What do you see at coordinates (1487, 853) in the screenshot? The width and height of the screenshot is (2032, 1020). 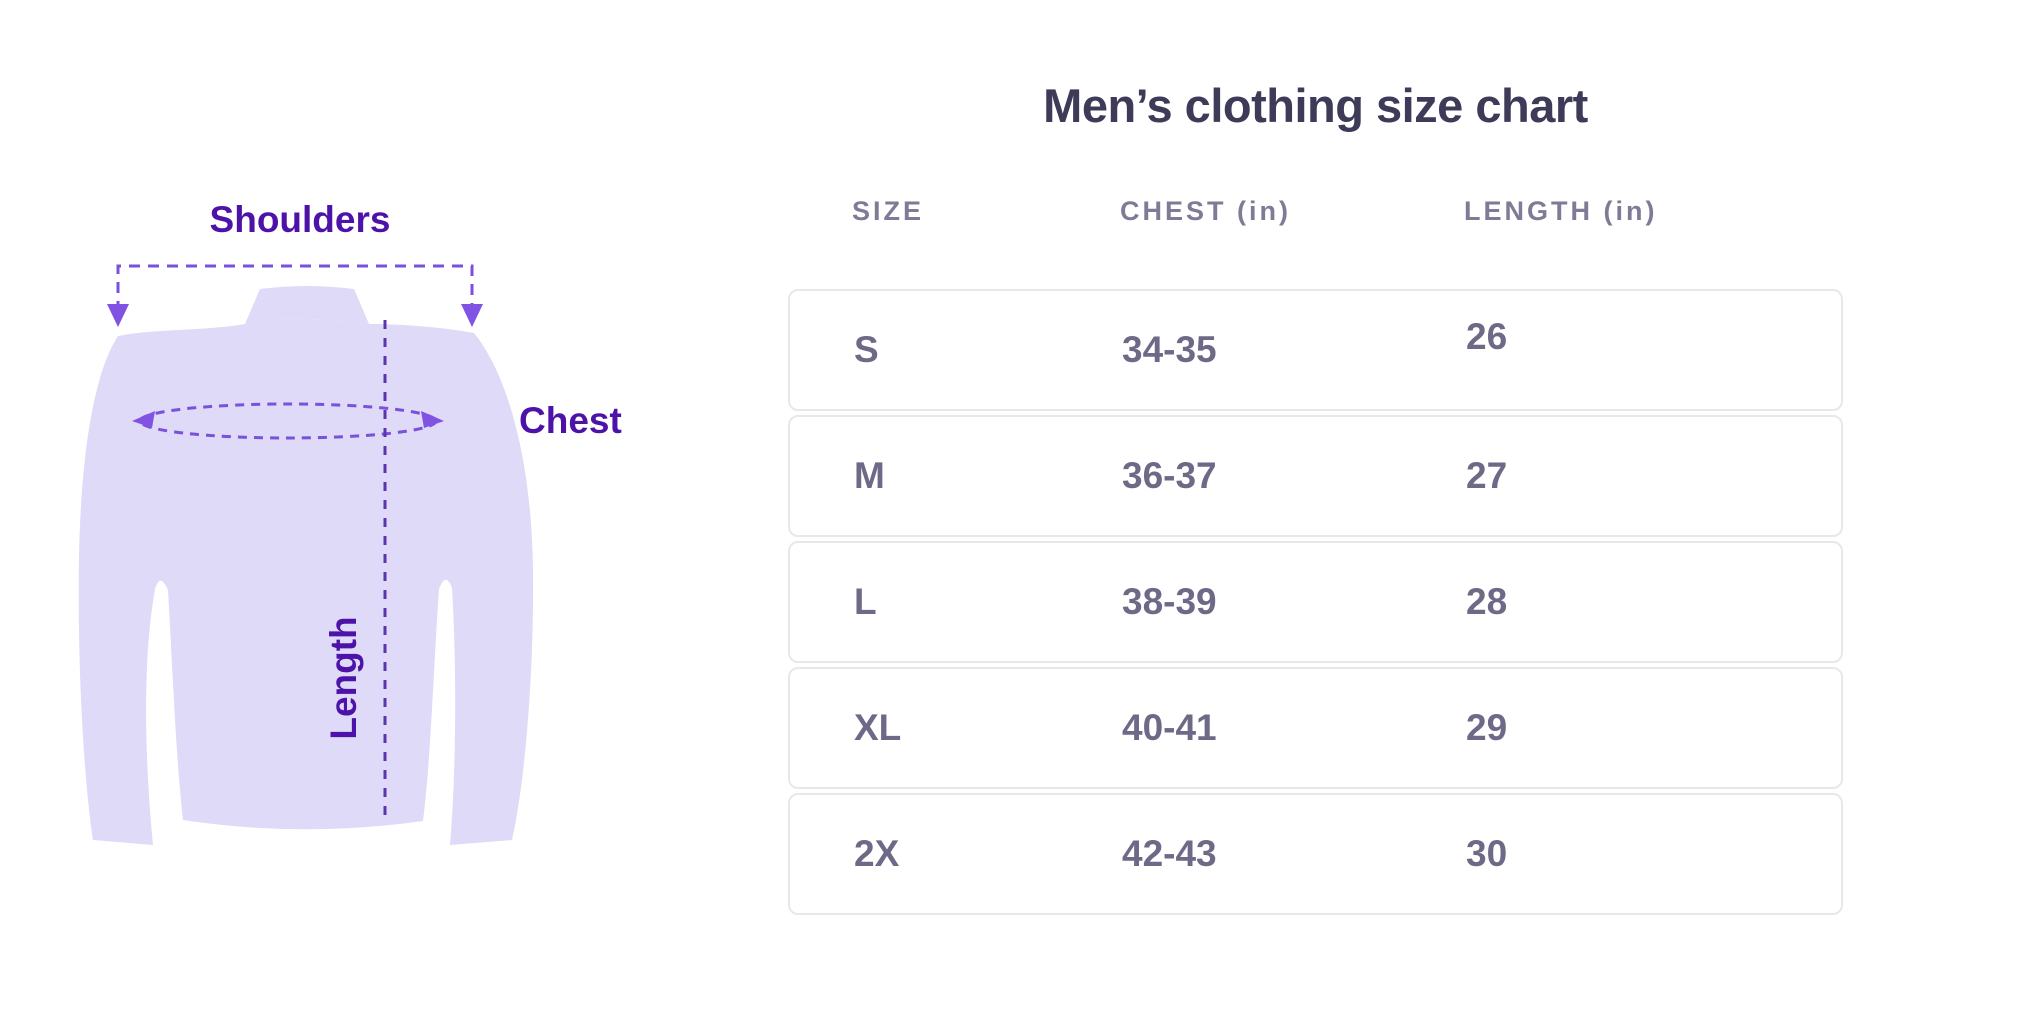 I see `length-cell: 30` at bounding box center [1487, 853].